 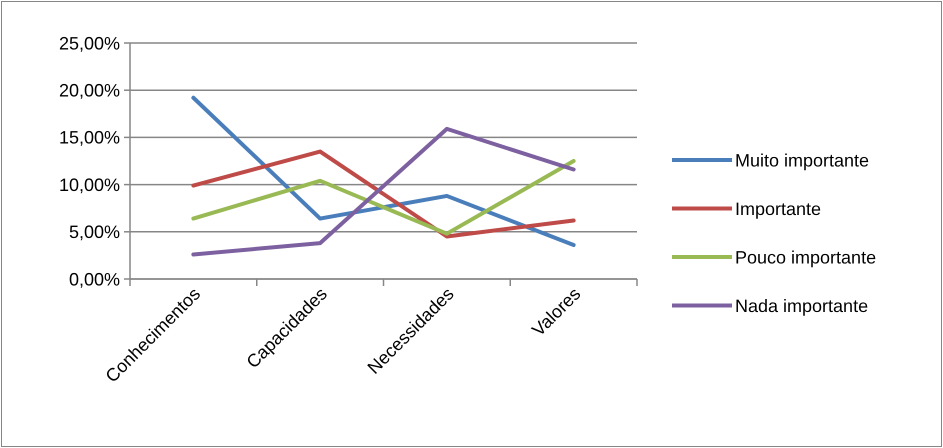 What do you see at coordinates (89, 138) in the screenshot?
I see `y-tick-label: 15,00%` at bounding box center [89, 138].